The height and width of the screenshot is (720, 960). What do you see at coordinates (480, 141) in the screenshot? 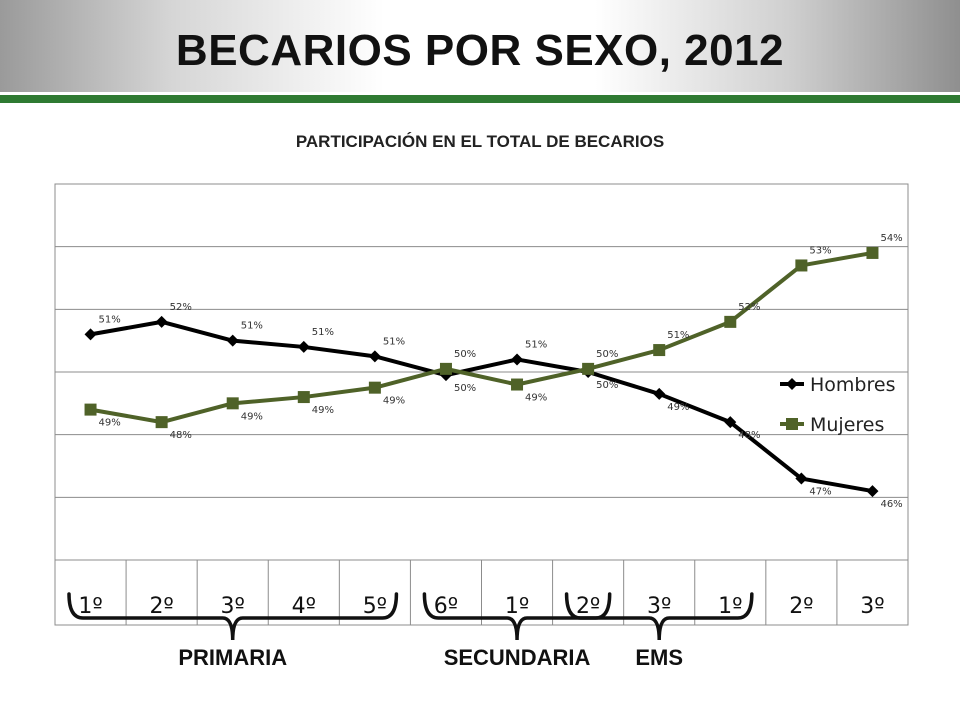
I see `chart-subtitle: PARTICIPACIÓN EN EL TOTAL DE BECARIOS` at bounding box center [480, 141].